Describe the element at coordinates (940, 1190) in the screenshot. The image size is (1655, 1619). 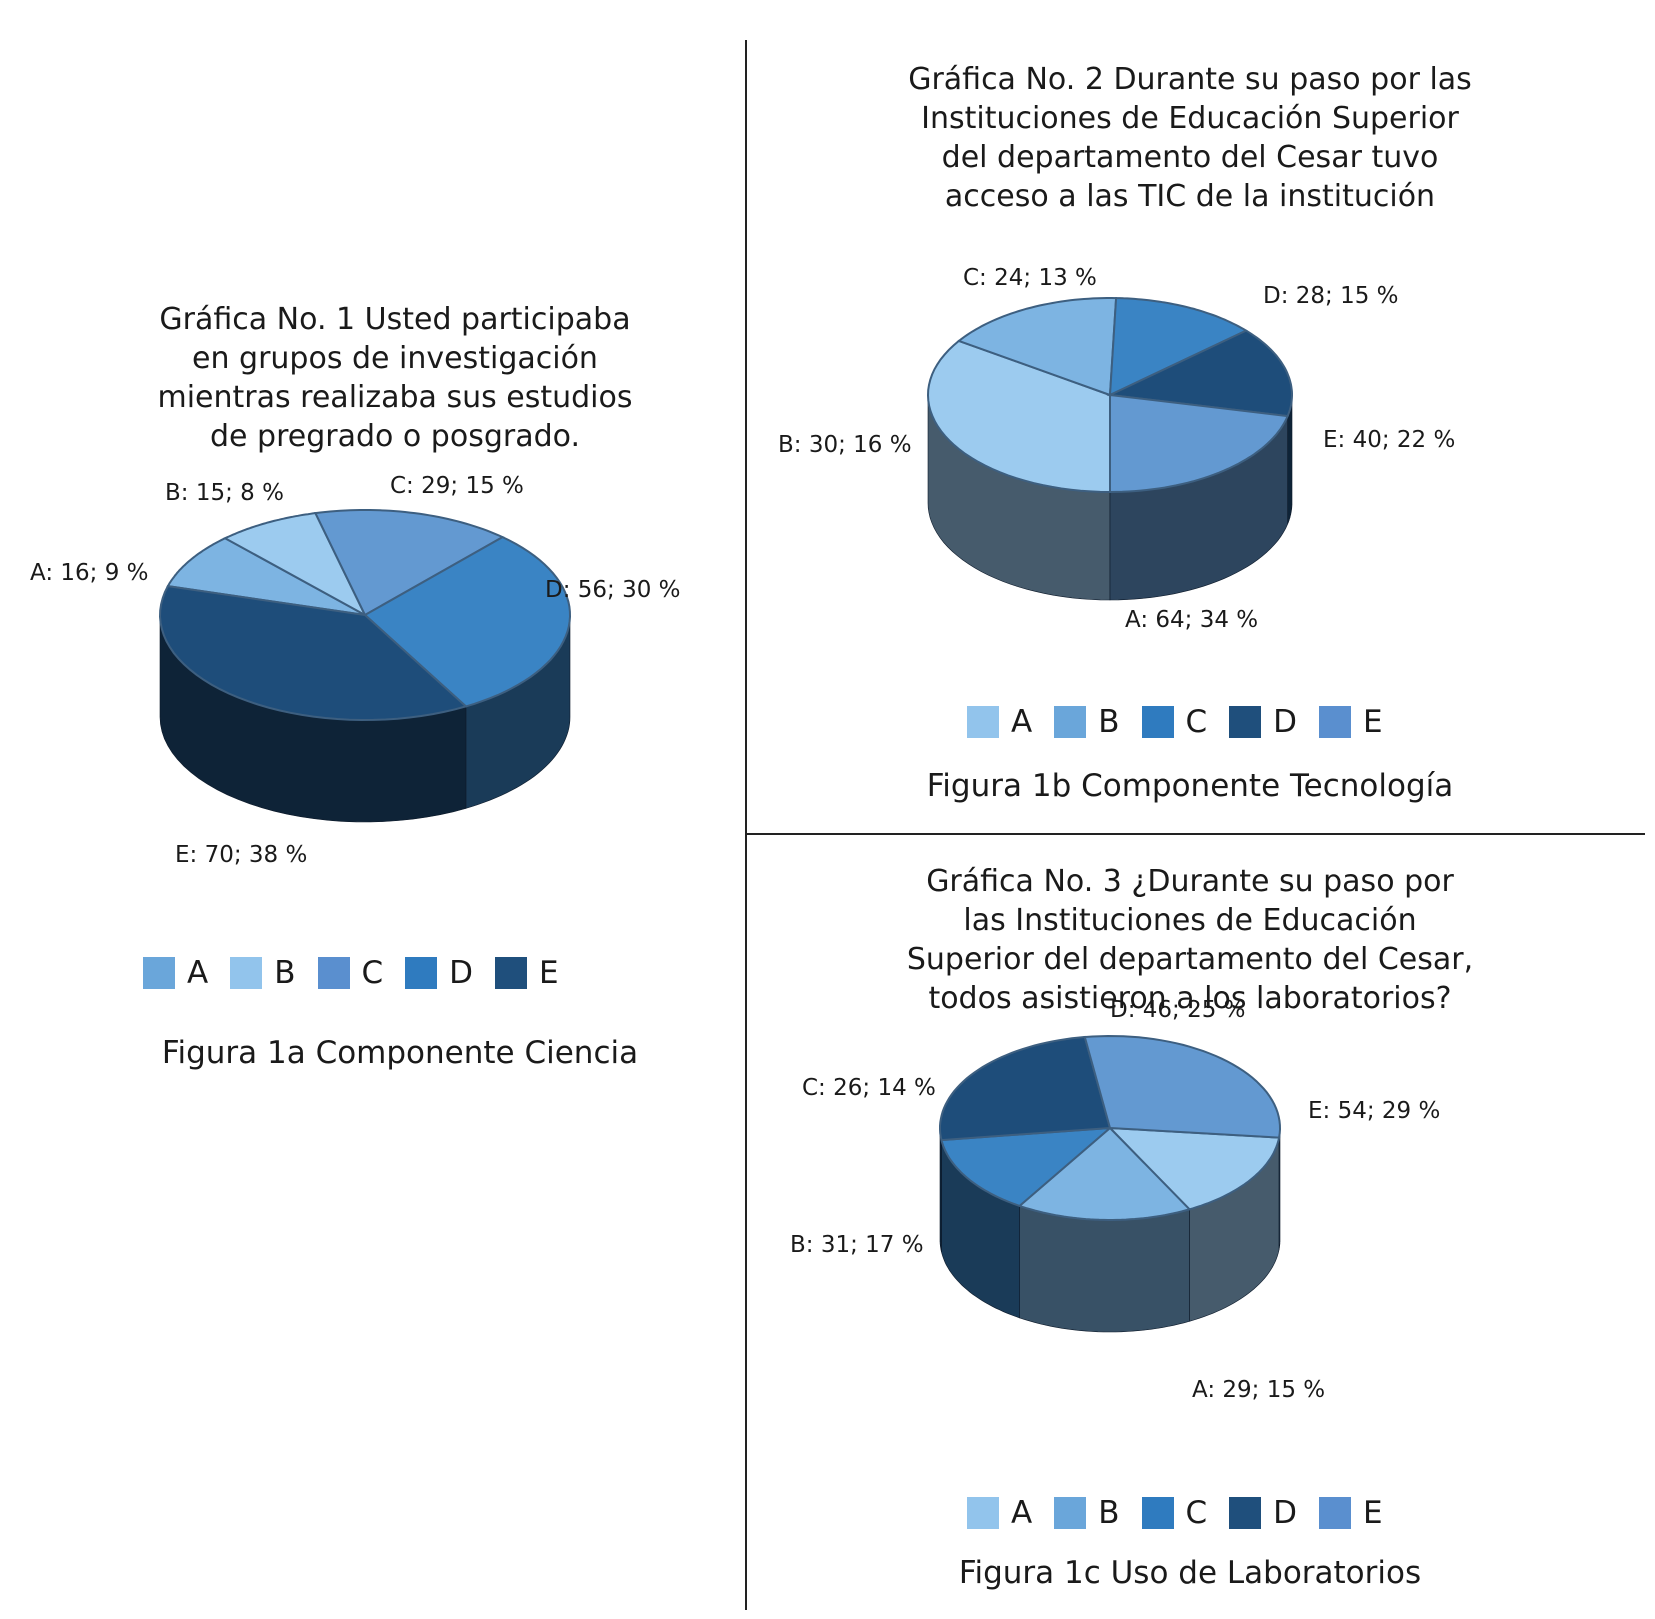
I see `pie-side-D` at that location.